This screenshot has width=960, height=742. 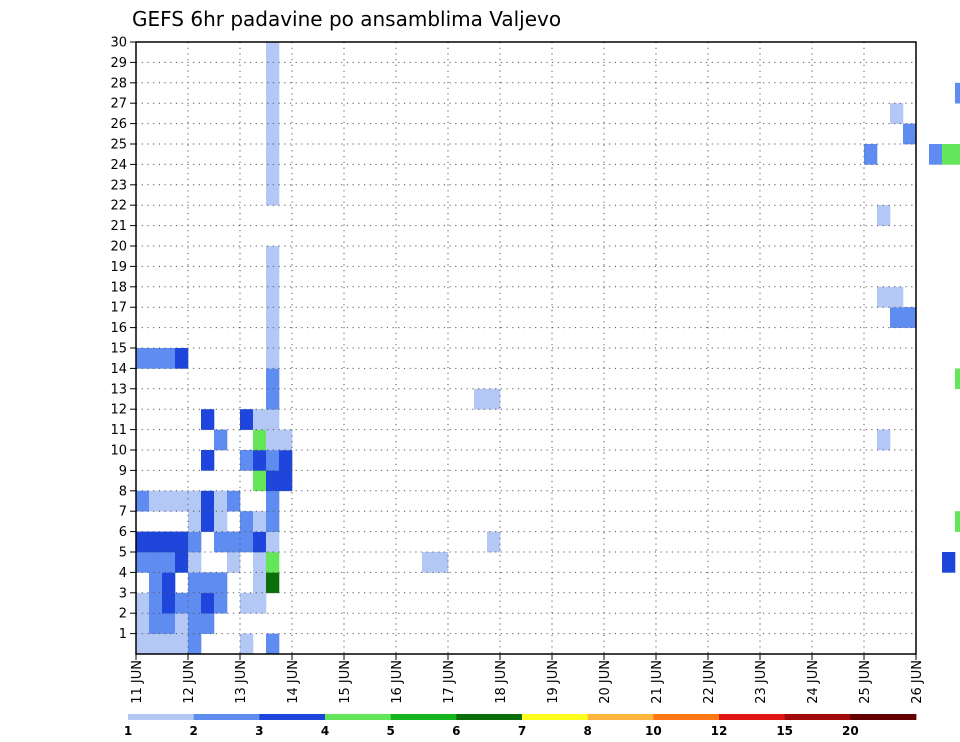 I want to click on x-tick-label: 13 JUN, so click(x=241, y=682).